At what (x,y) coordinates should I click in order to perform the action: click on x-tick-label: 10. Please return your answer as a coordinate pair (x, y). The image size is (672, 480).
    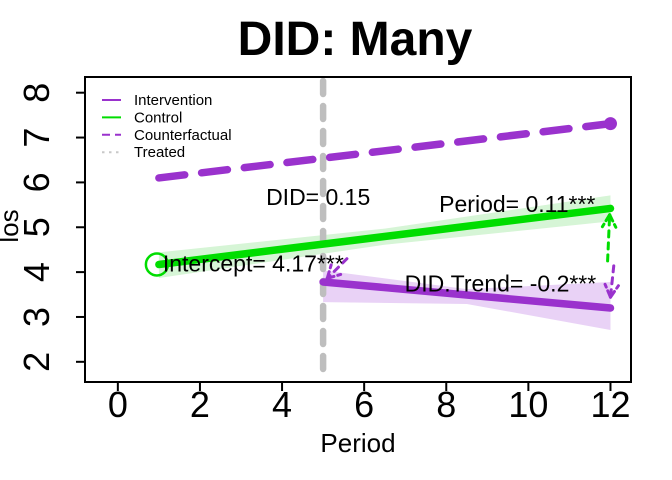
    Looking at the image, I should click on (528, 404).